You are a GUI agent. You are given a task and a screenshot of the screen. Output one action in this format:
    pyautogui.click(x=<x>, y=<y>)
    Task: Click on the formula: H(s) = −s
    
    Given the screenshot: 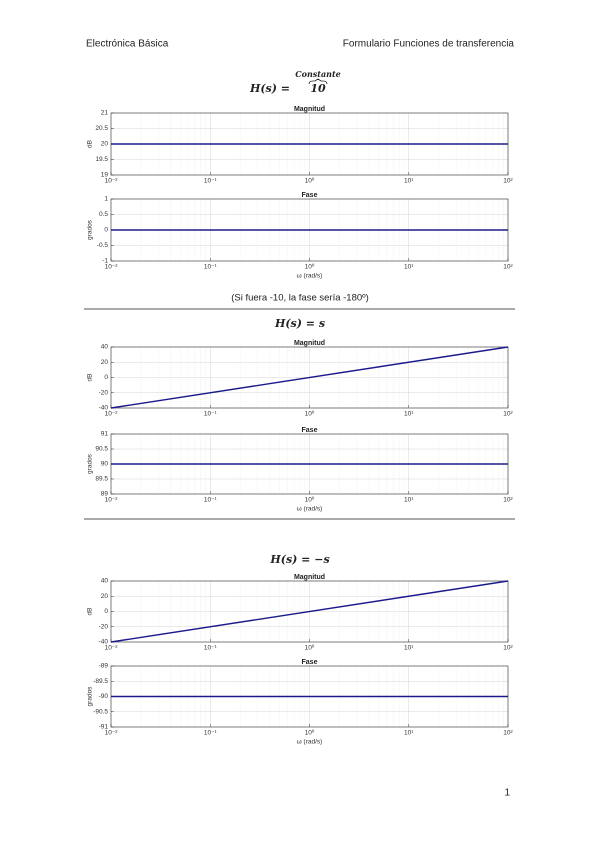 What is the action you would take?
    pyautogui.click(x=299, y=559)
    